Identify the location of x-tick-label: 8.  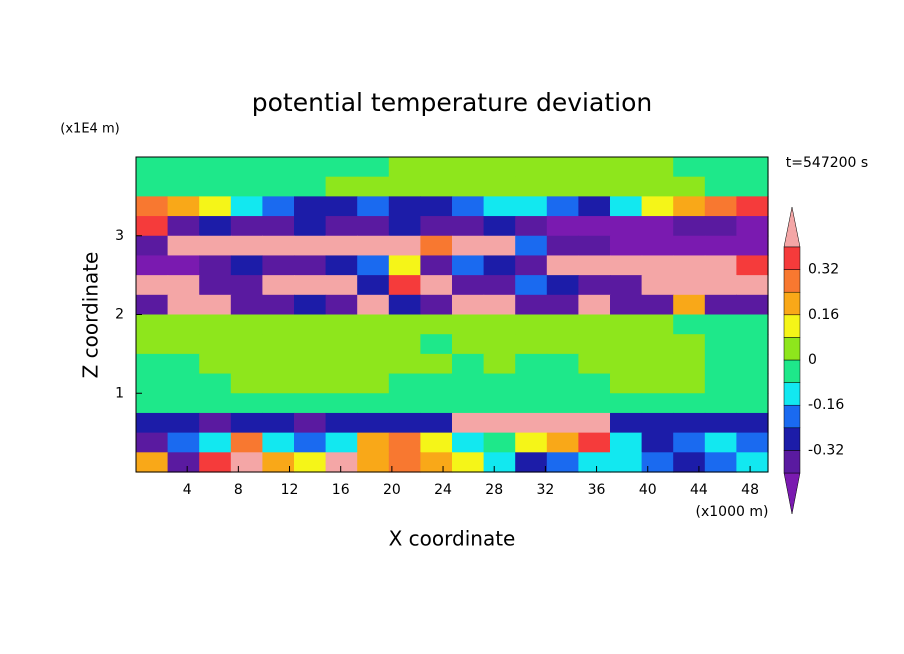
(238, 490).